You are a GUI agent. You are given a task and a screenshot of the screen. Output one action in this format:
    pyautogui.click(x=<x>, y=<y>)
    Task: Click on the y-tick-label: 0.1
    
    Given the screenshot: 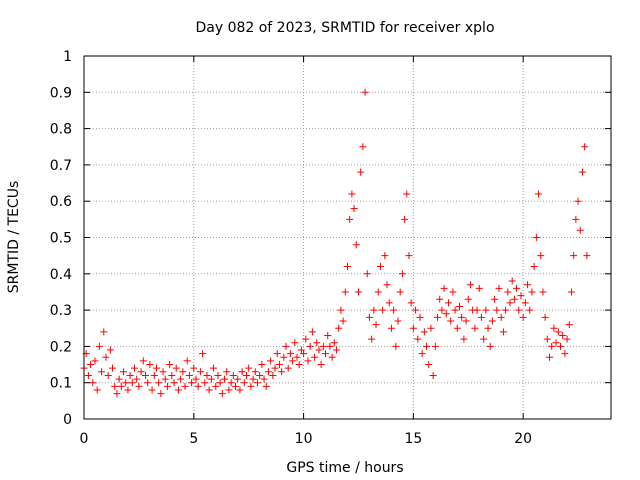 What is the action you would take?
    pyautogui.click(x=61, y=384)
    